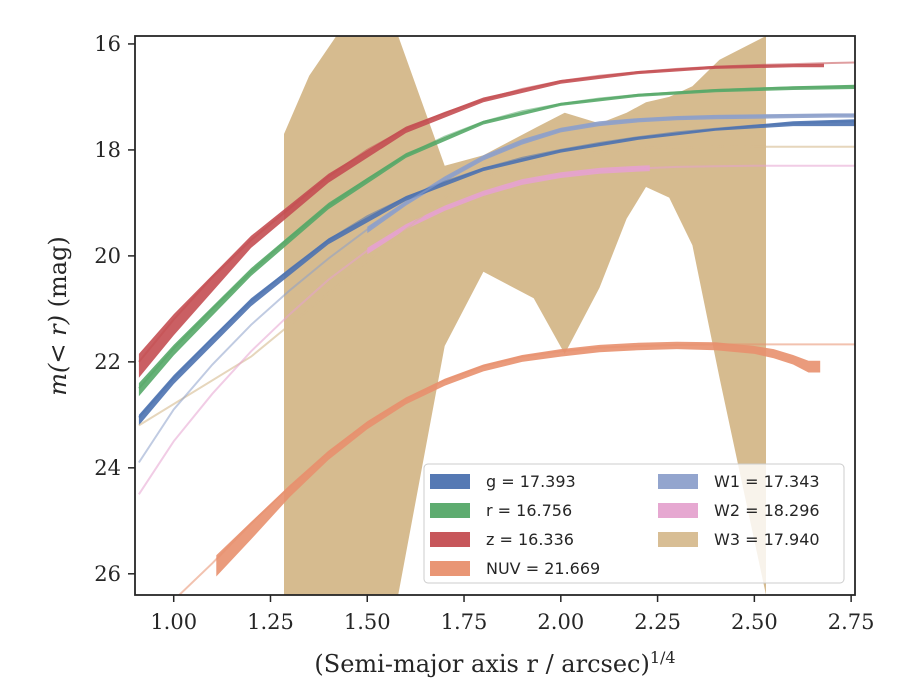  What do you see at coordinates (530, 539) in the screenshot?
I see `legend-label-z: z = 16.336` at bounding box center [530, 539].